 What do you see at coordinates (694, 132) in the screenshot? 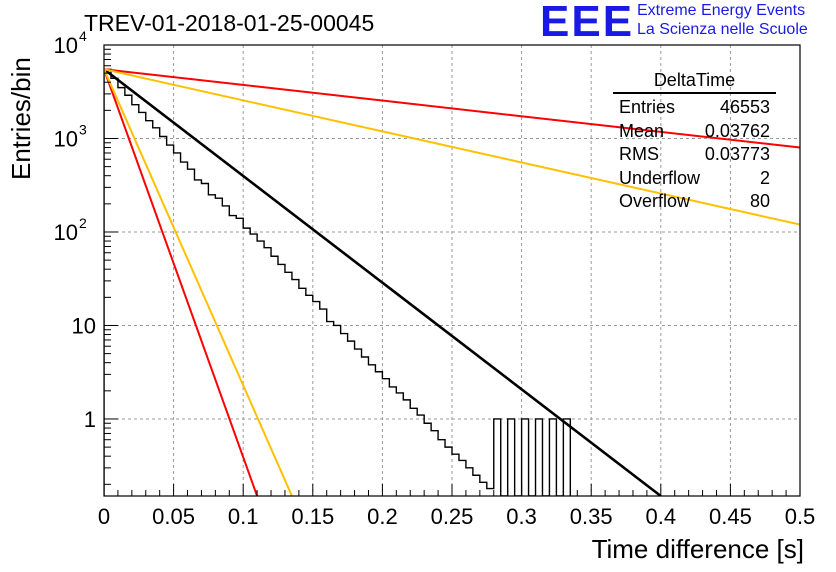
I see `stats-row-mean: Mean 0.03762` at bounding box center [694, 132].